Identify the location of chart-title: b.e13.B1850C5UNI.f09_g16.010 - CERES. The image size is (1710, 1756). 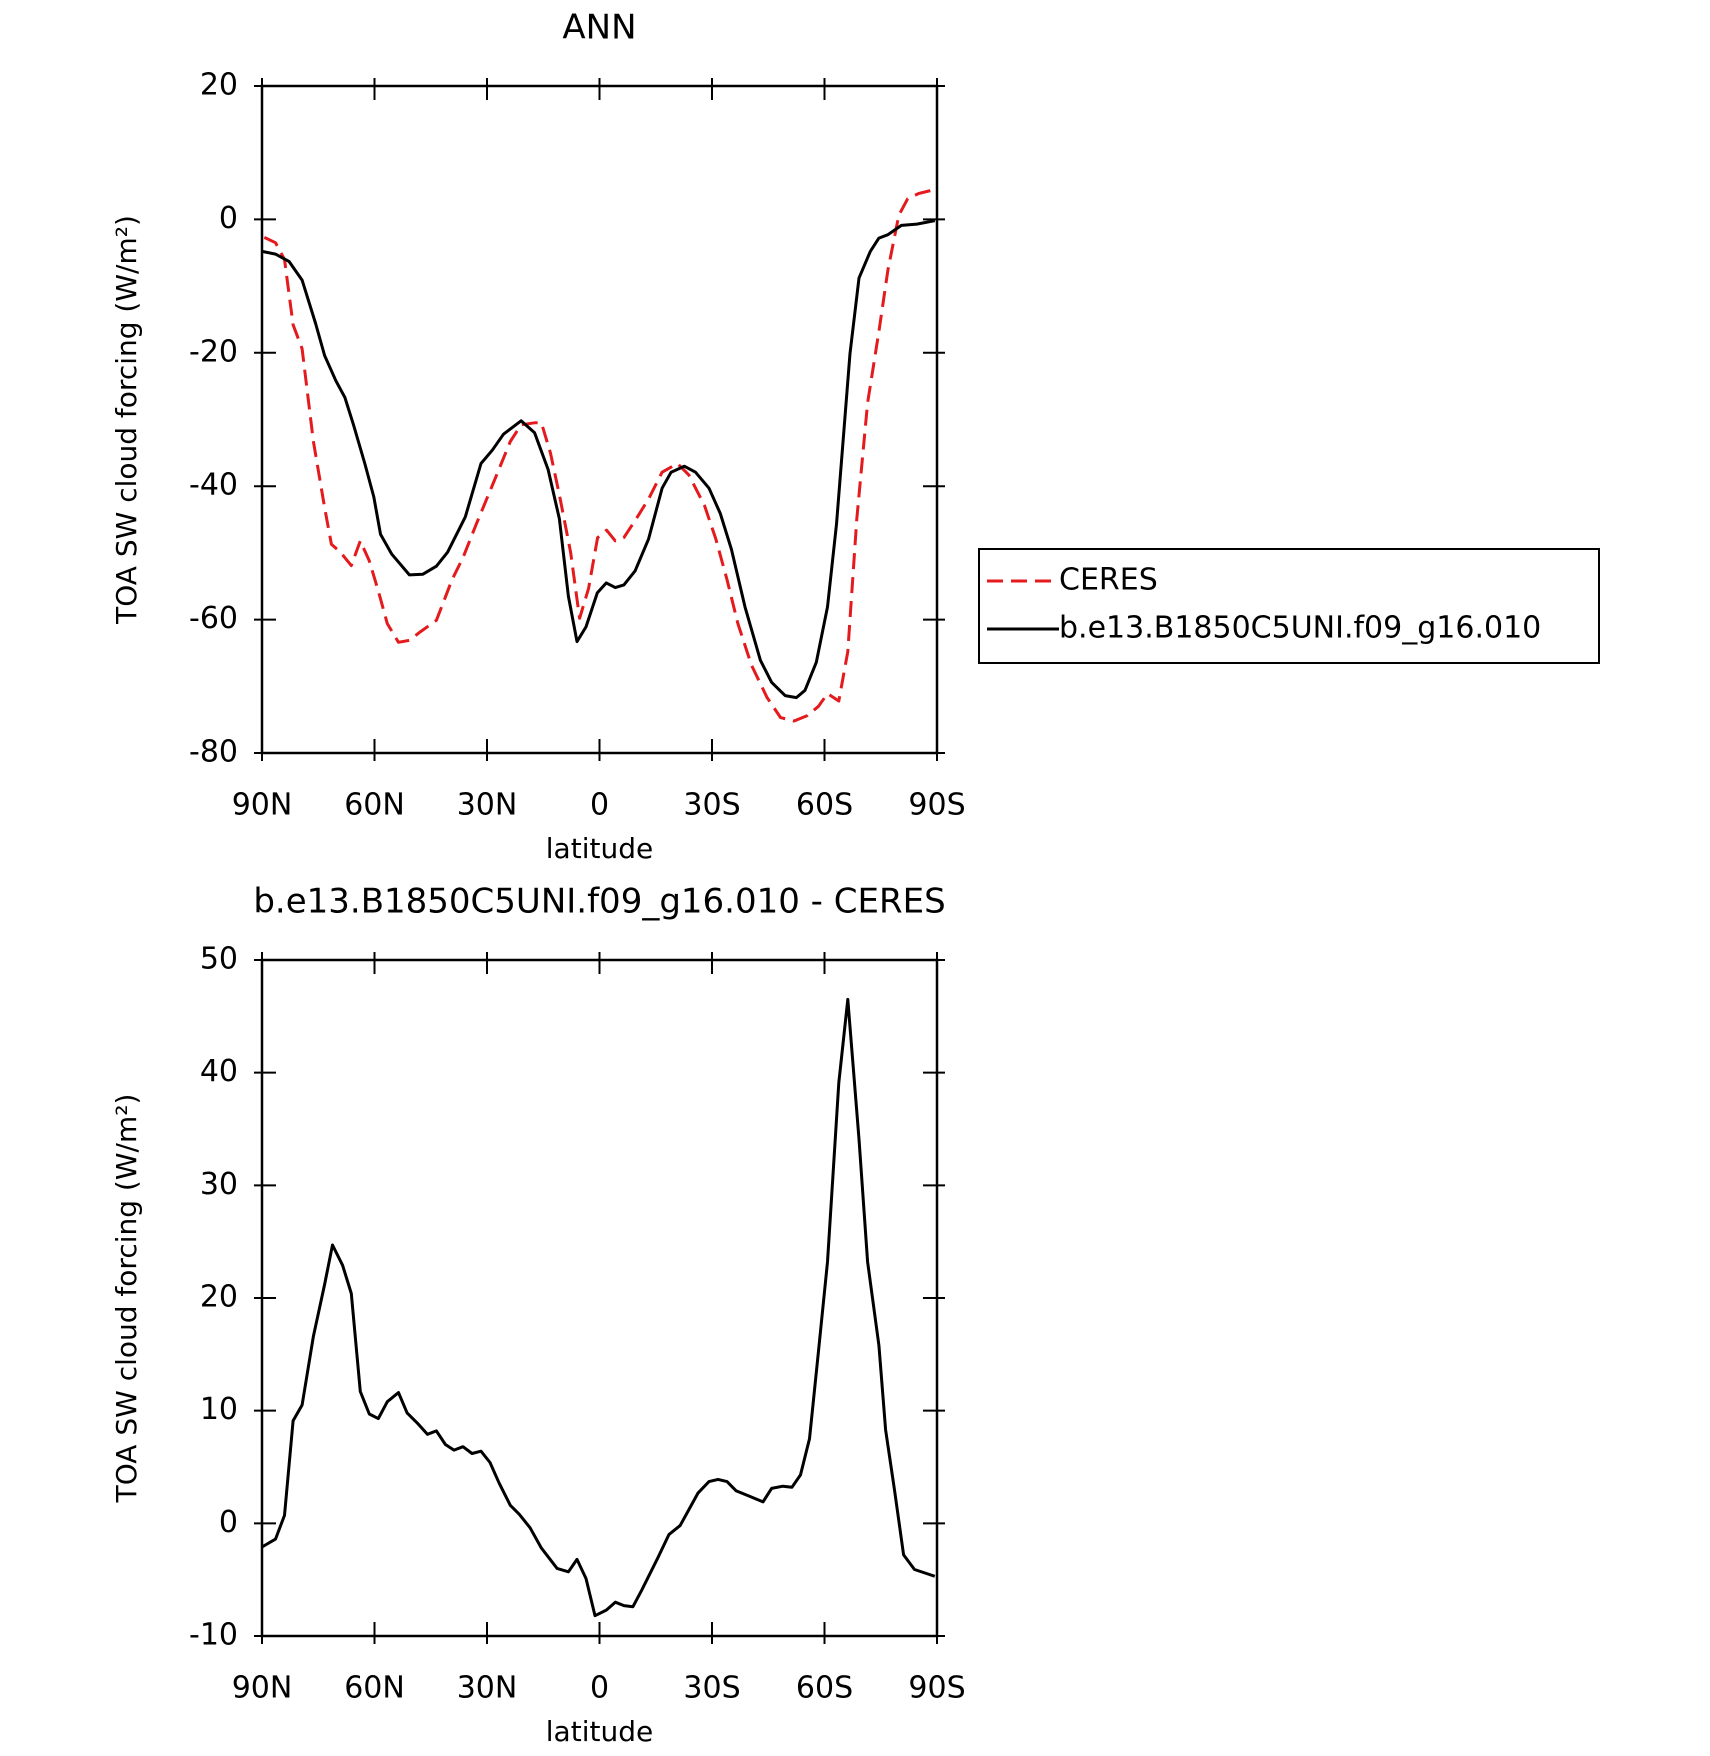
(599, 902).